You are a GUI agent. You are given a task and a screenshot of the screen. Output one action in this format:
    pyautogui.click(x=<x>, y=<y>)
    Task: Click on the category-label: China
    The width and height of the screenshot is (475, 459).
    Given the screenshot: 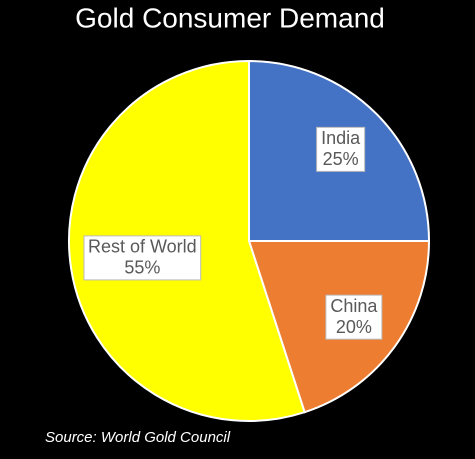 What is the action you would take?
    pyautogui.click(x=354, y=306)
    